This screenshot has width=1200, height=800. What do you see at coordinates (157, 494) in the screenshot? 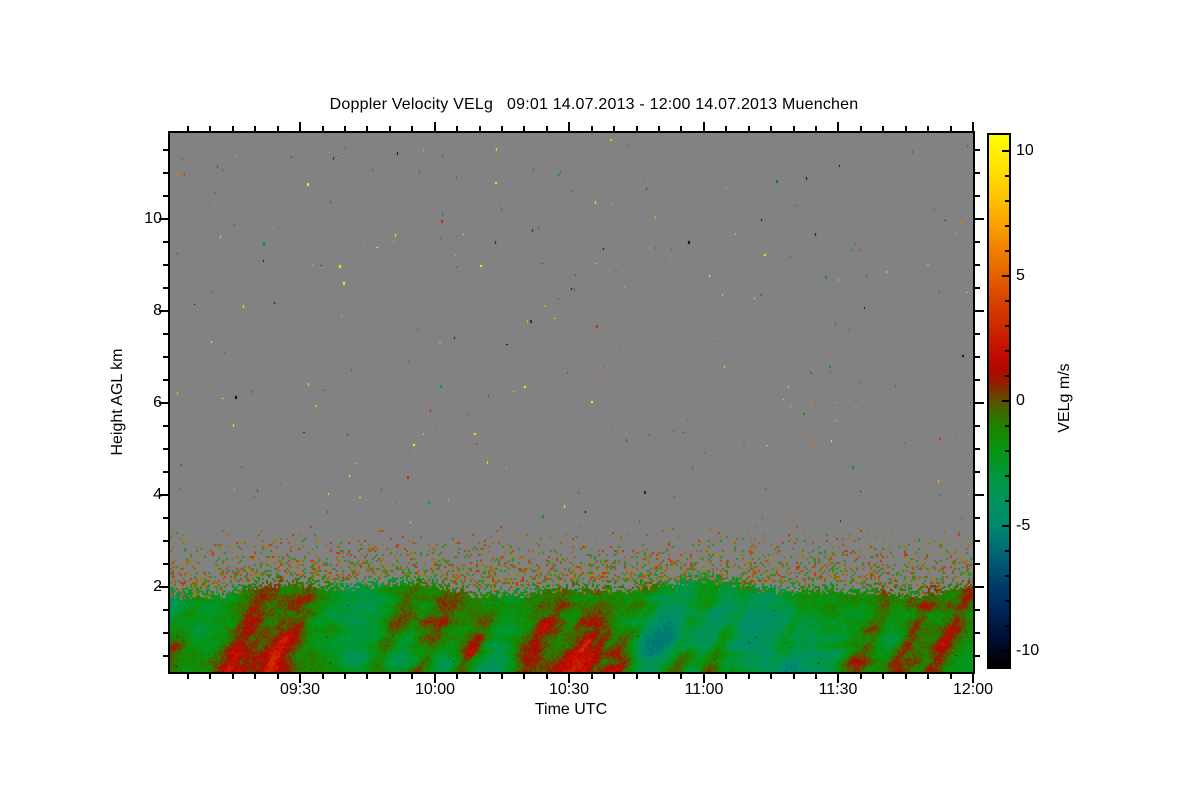
I see `y-tick-label: 4` at bounding box center [157, 494].